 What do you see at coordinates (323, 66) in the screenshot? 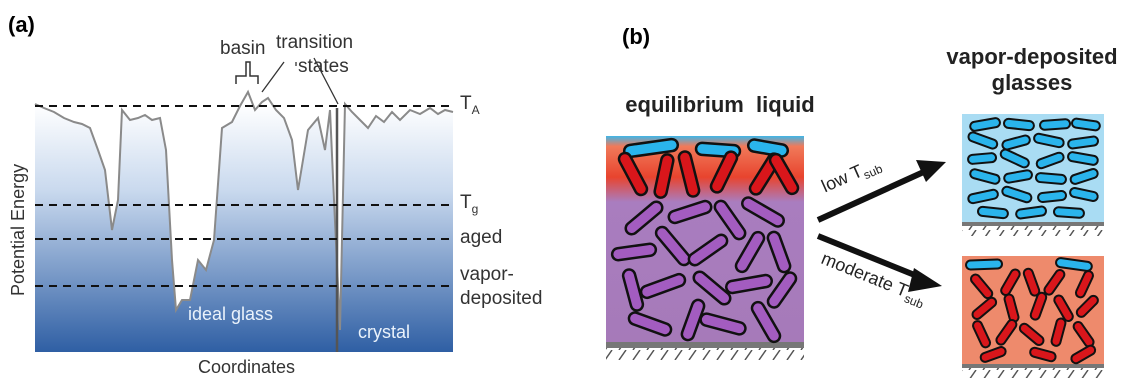
I see `transition-label-line2: states` at bounding box center [323, 66].